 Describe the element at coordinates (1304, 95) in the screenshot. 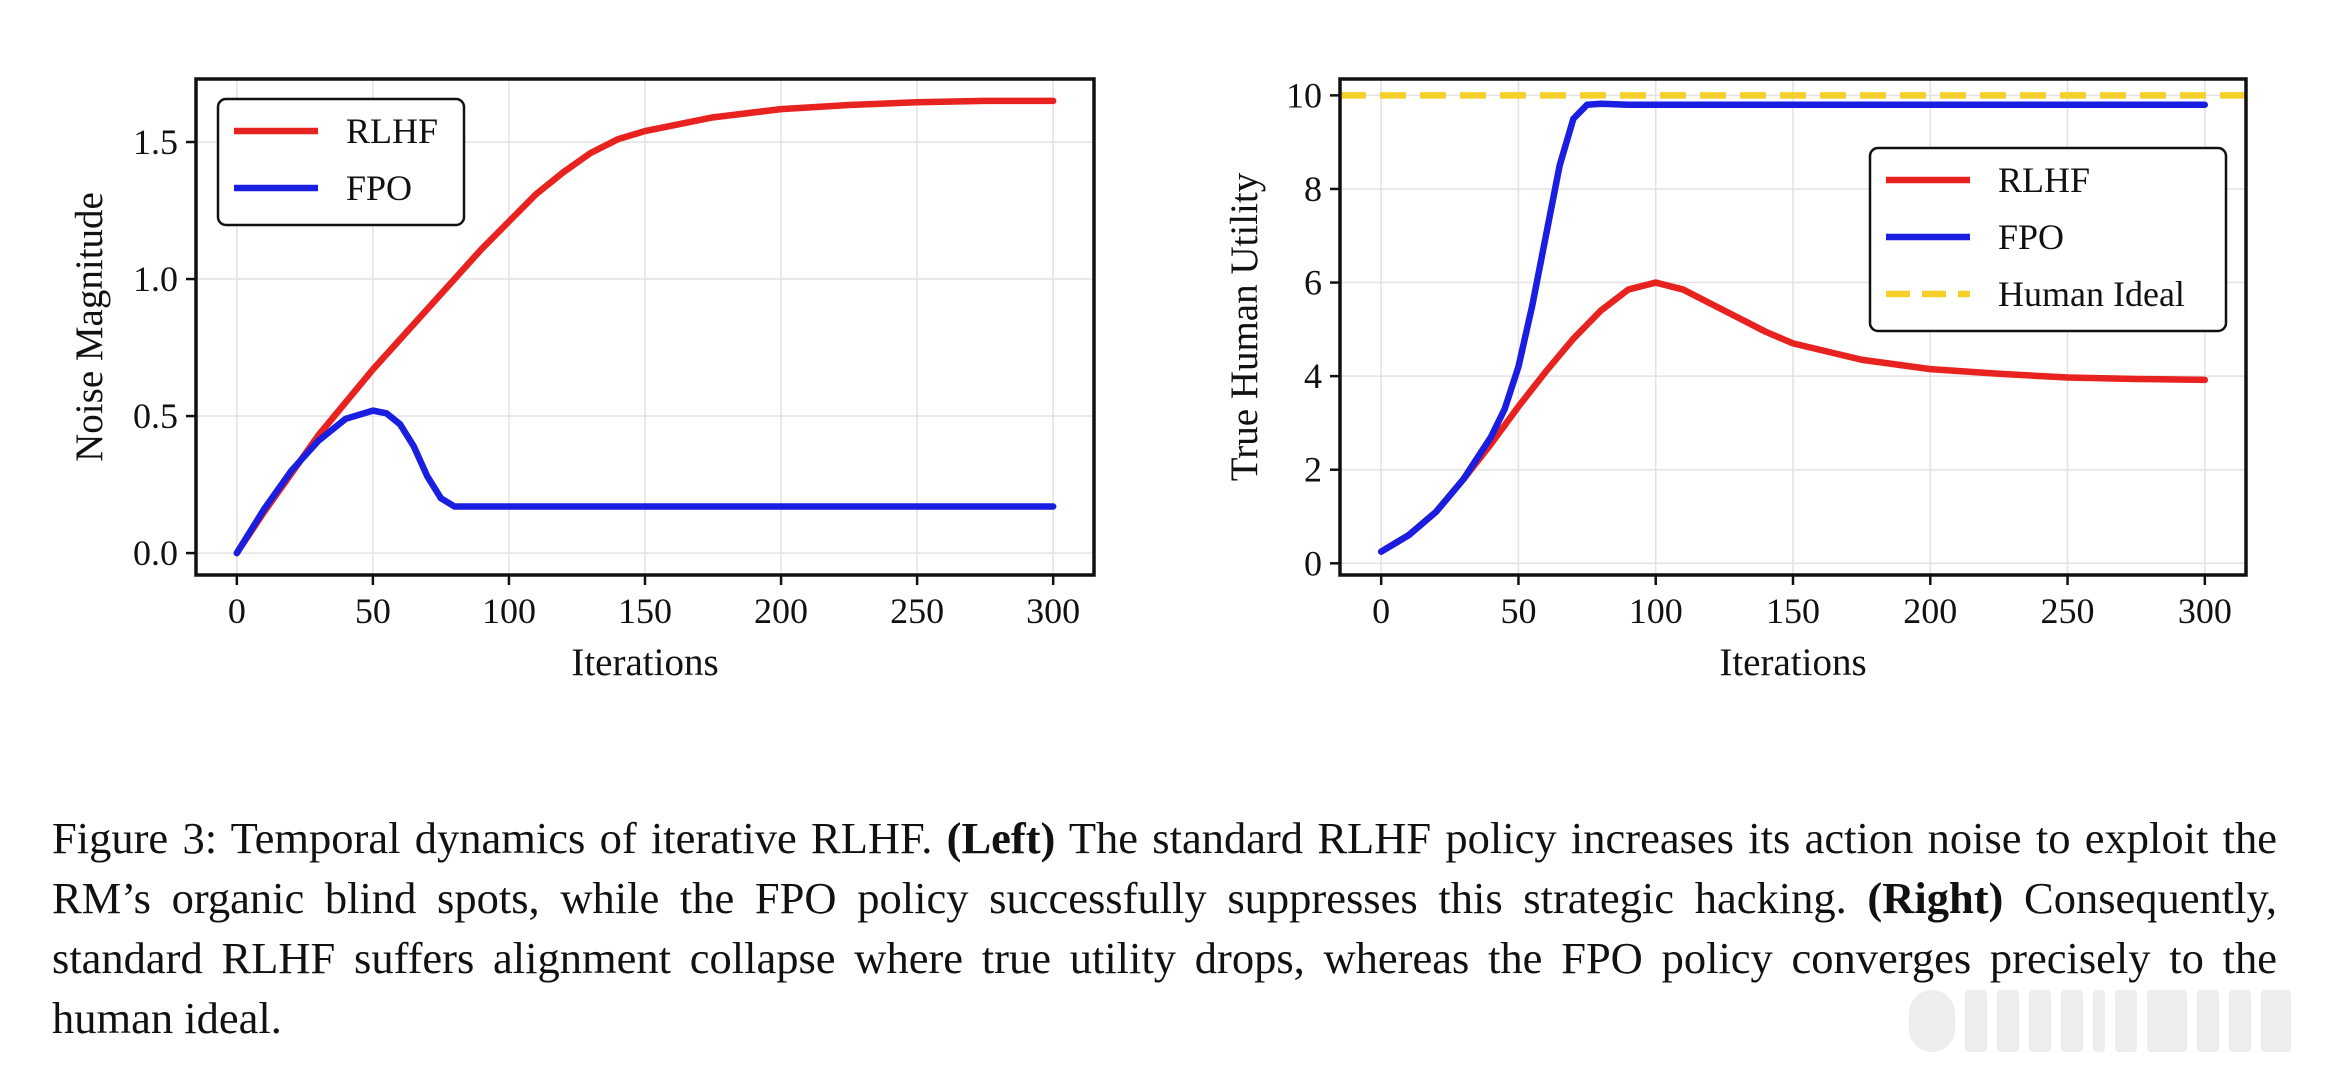

I see `y-tick-label: 10` at that location.